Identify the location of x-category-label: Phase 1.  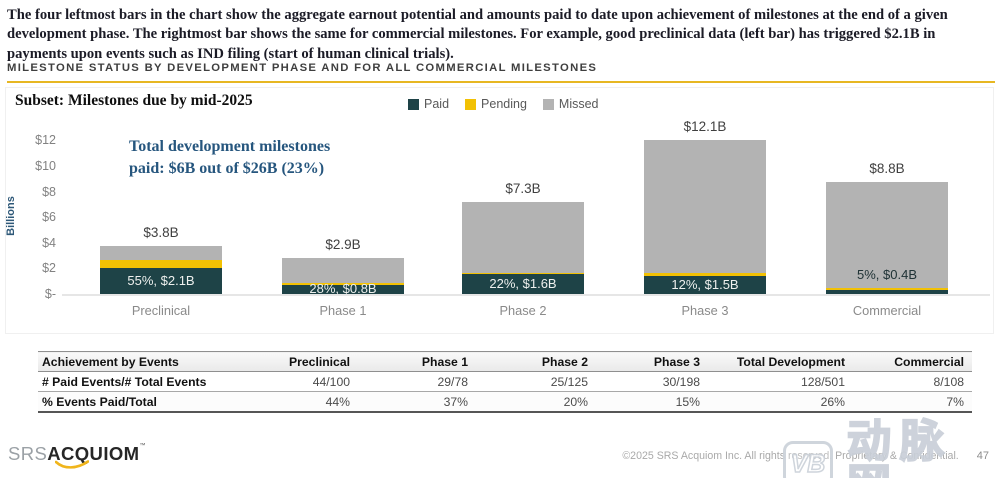
(343, 310).